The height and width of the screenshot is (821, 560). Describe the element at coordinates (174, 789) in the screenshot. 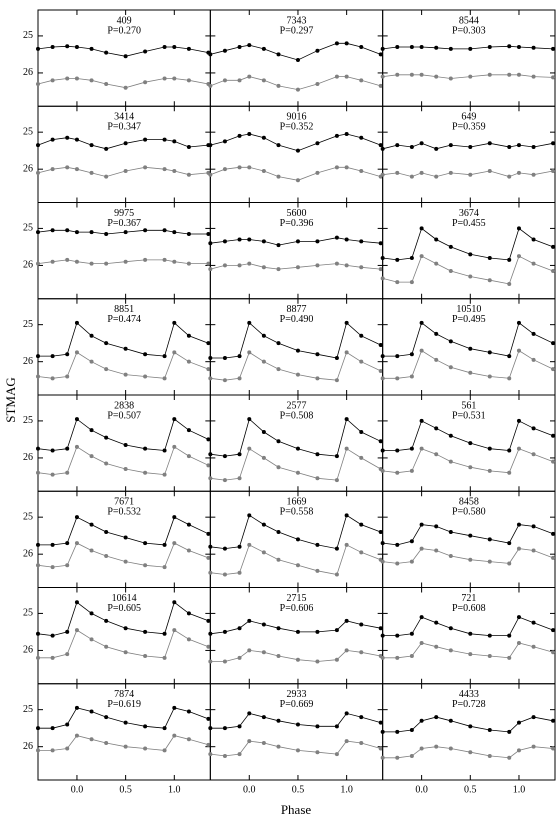

I see `x-tick-label: 1.0` at that location.